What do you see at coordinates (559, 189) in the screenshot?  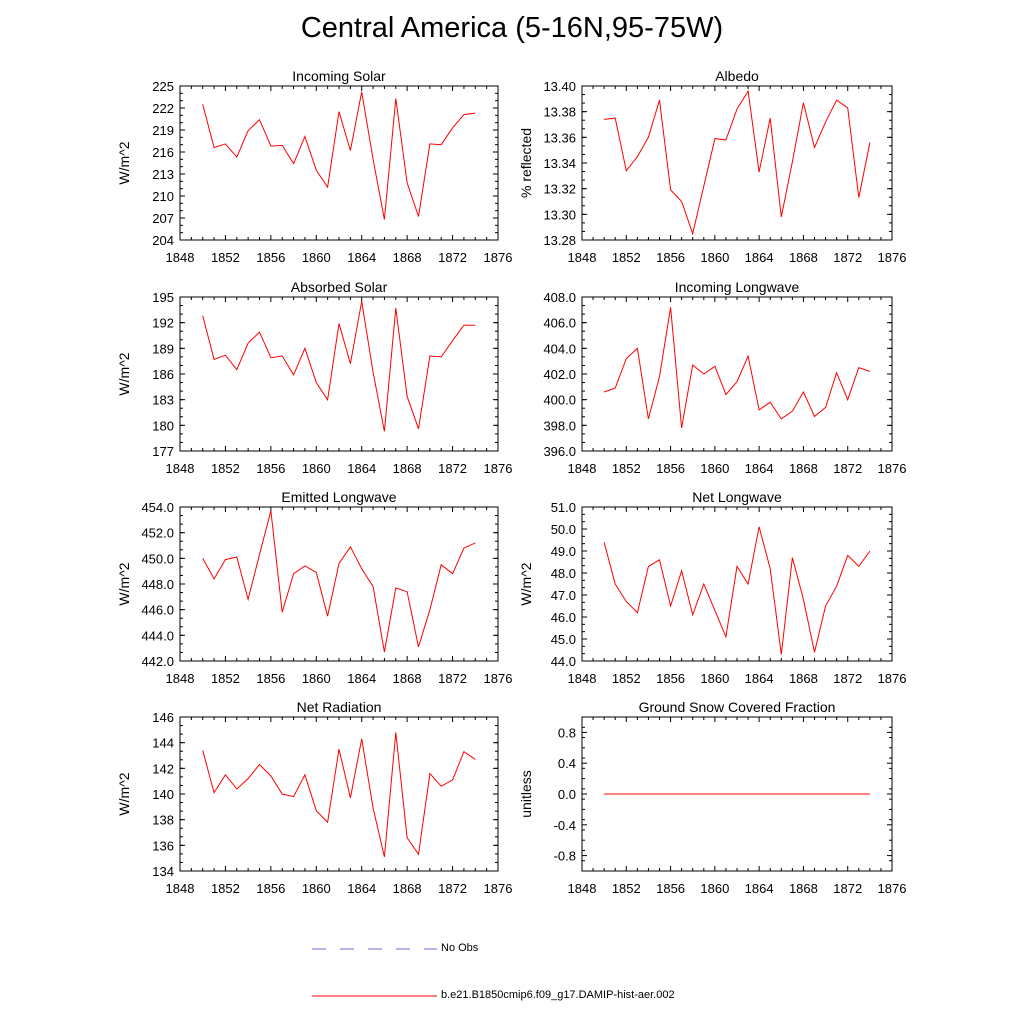 I see `y-tick-label: 13.32` at bounding box center [559, 189].